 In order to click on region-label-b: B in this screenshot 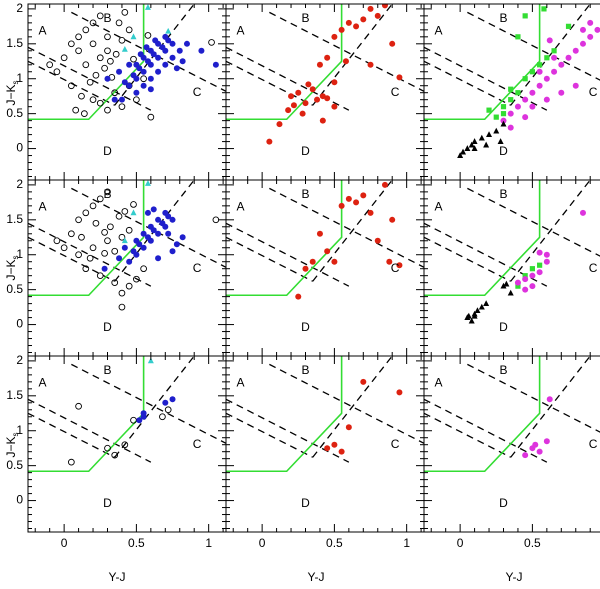, I will do `click(503, 370)`.